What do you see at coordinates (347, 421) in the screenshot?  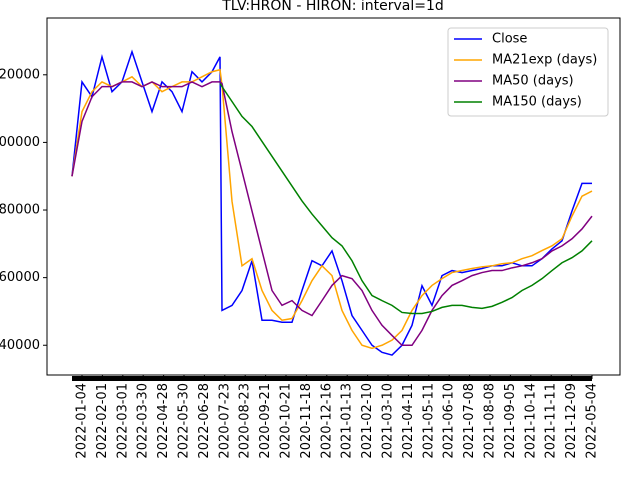 I see `x-tick-label: 2021-01-13` at bounding box center [347, 421].